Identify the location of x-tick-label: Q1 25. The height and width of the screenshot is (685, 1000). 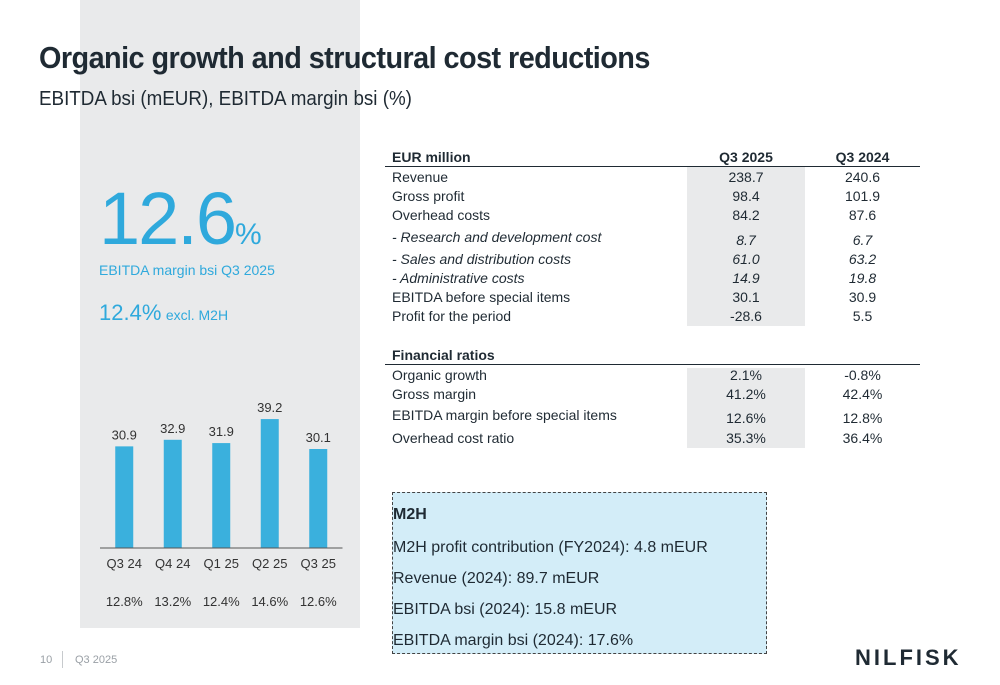
(221, 563).